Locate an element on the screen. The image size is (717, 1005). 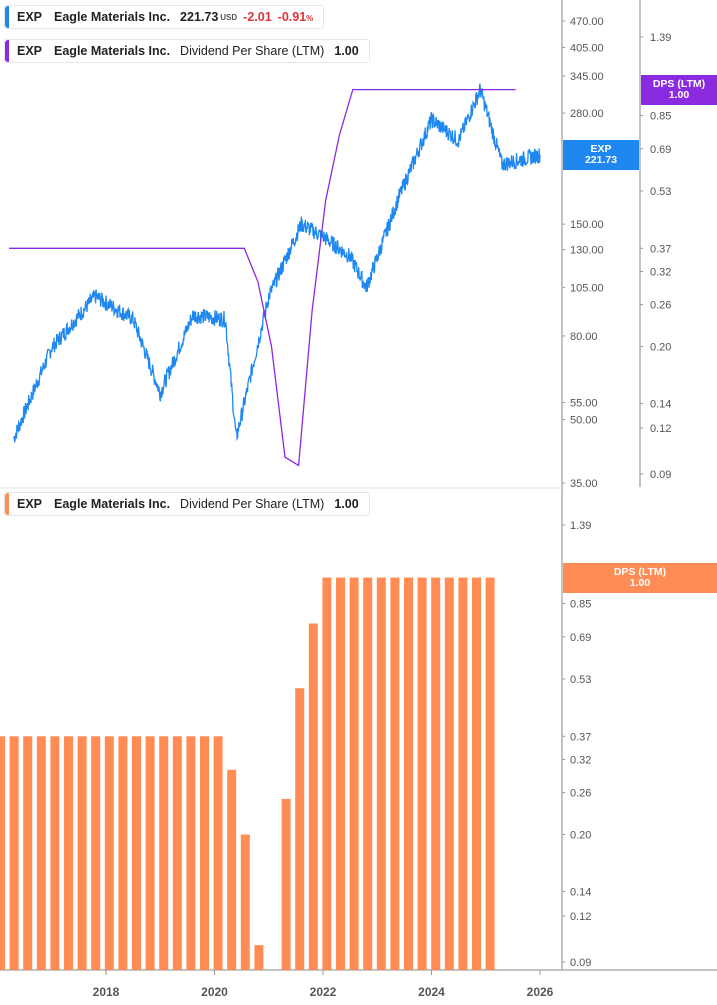
legend-change-pct: -0.91% is located at coordinates (296, 17).